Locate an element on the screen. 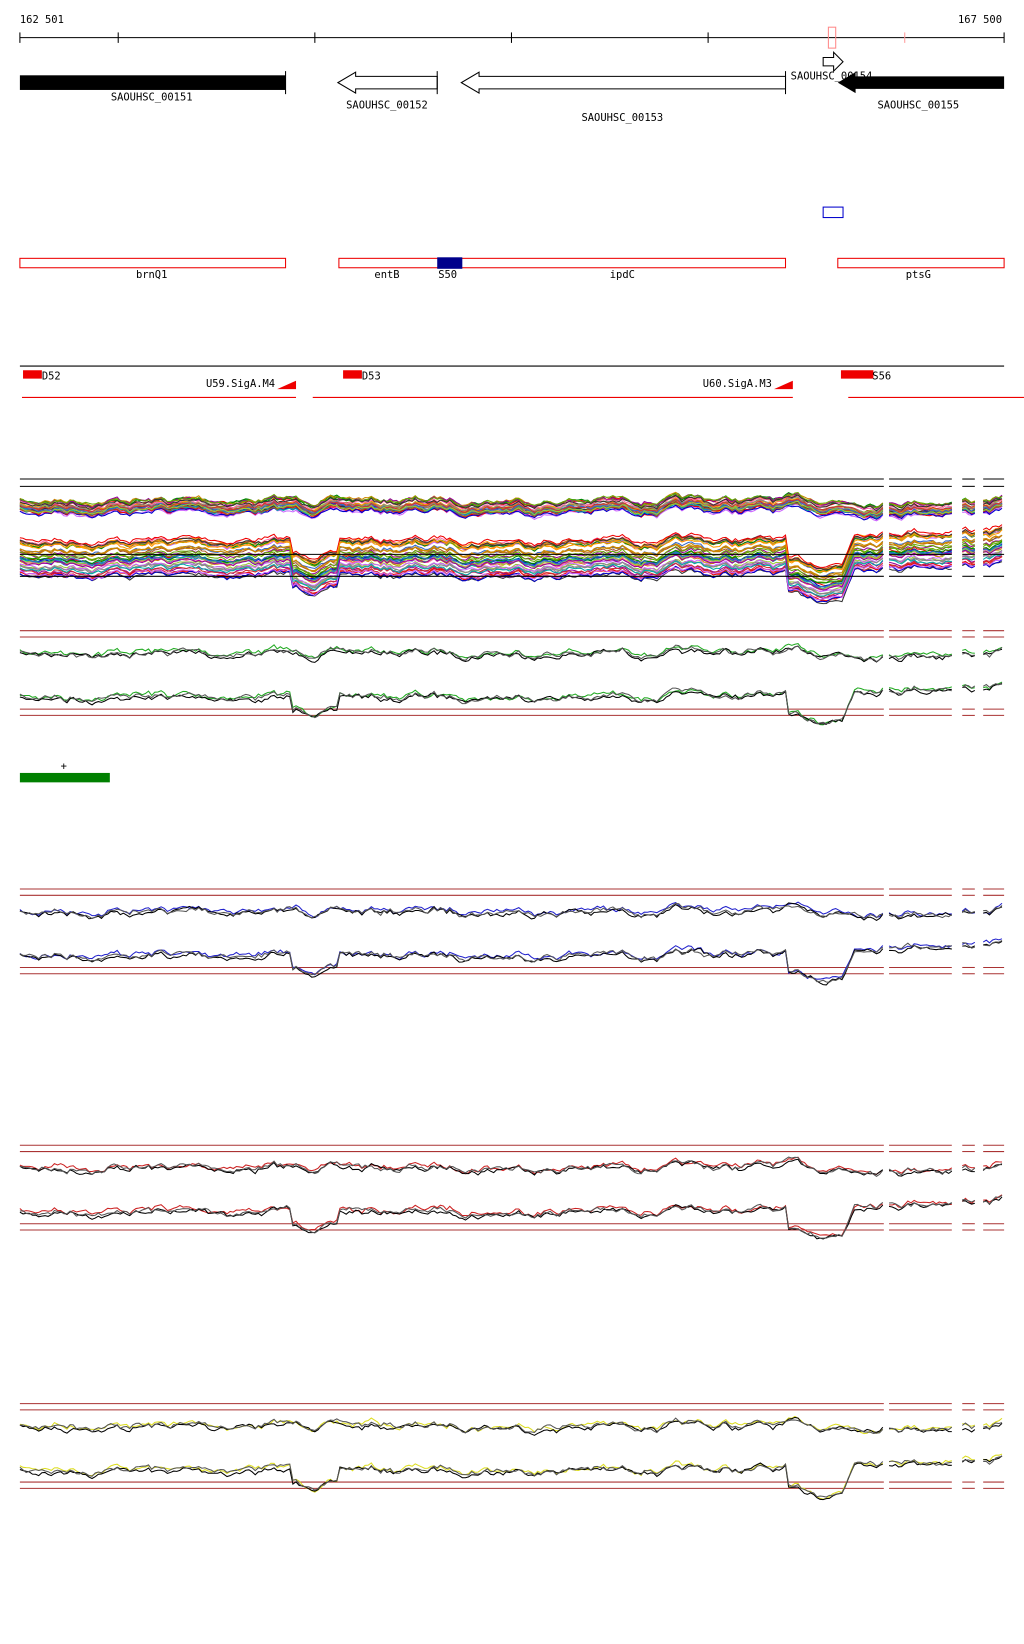 Image resolution: width=1024 pixels, height=1644 pixels. reg-label: S56 is located at coordinates (881, 377).